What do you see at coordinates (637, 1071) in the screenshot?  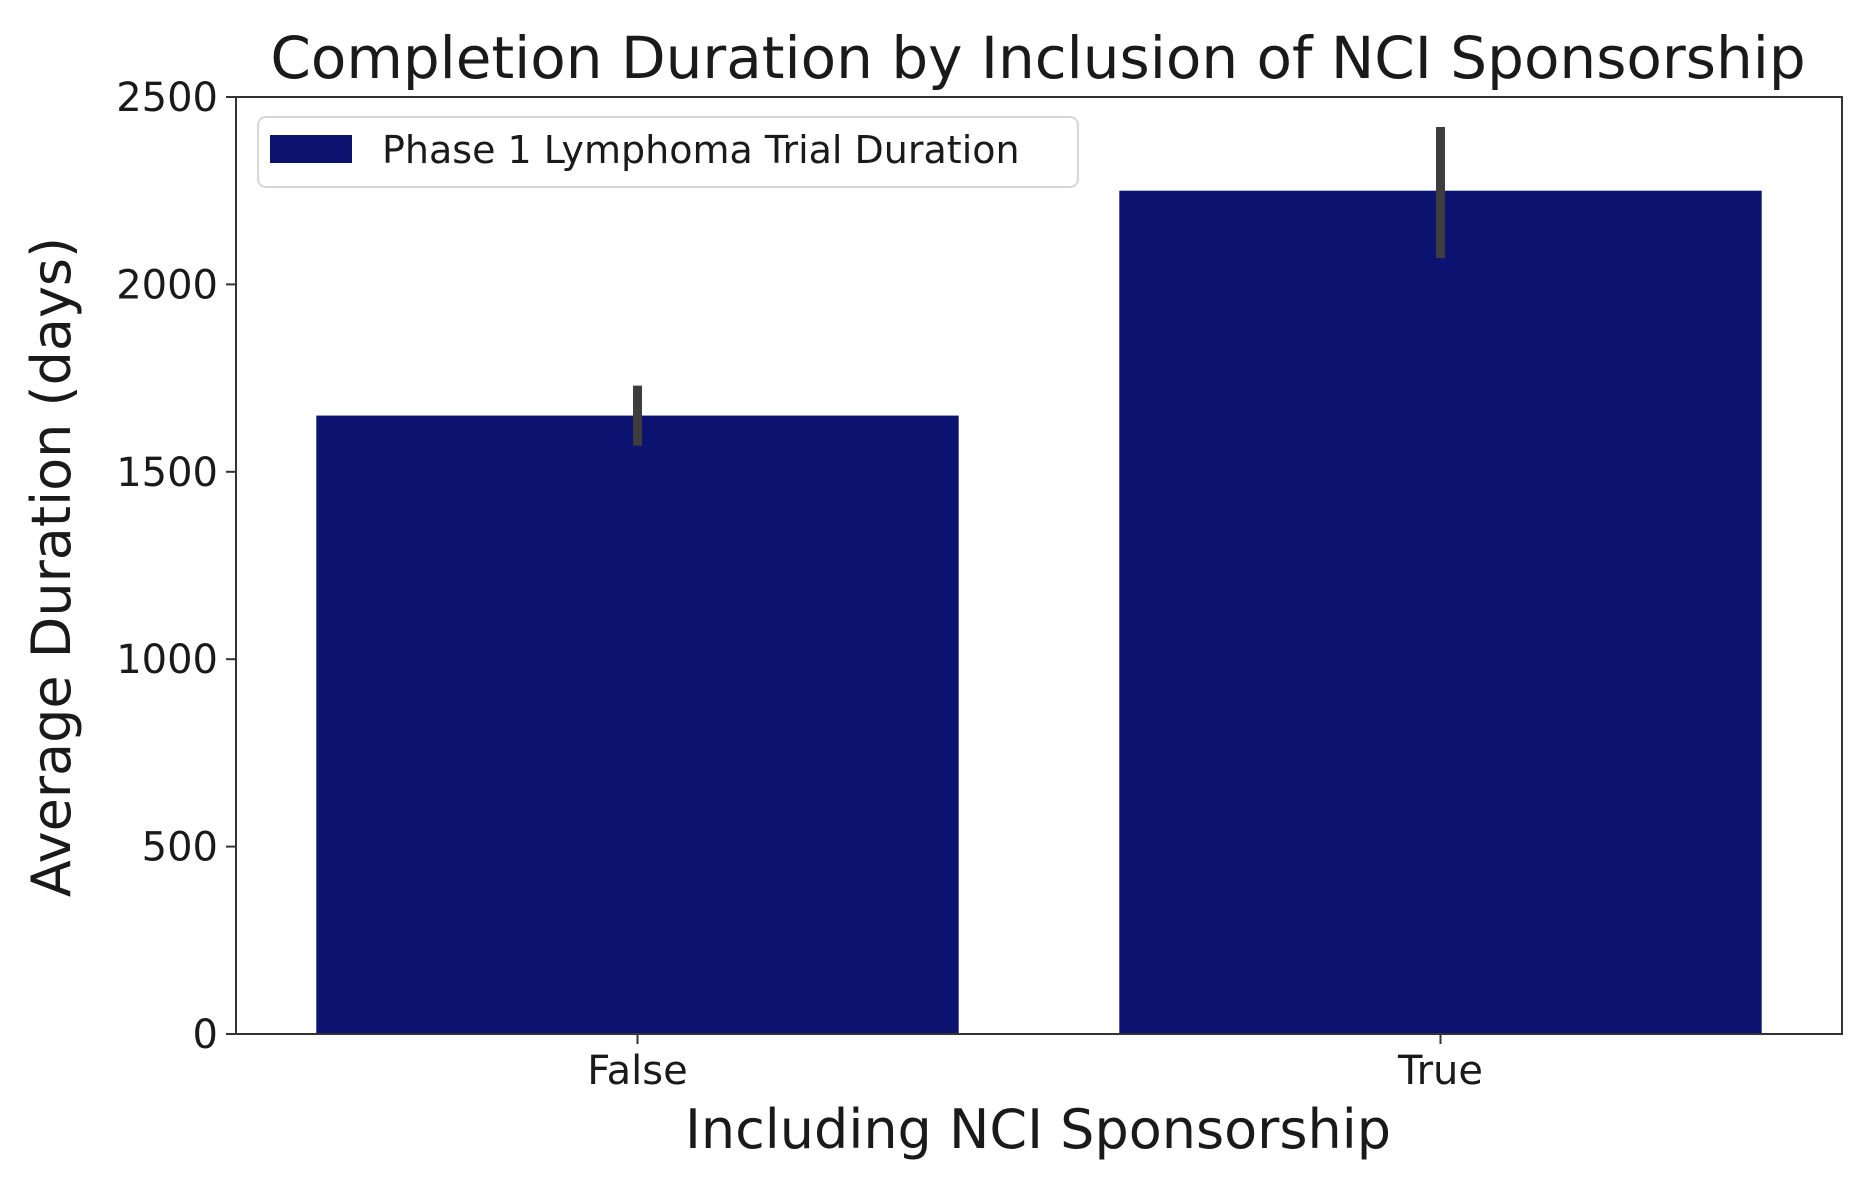 I see `x-tick-label: False` at bounding box center [637, 1071].